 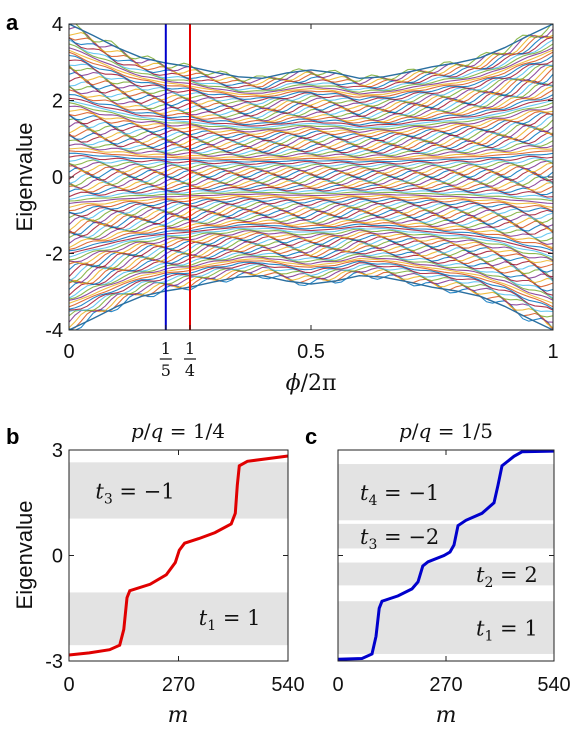 What do you see at coordinates (311, 436) in the screenshot?
I see `panel-c-label: c` at bounding box center [311, 436].